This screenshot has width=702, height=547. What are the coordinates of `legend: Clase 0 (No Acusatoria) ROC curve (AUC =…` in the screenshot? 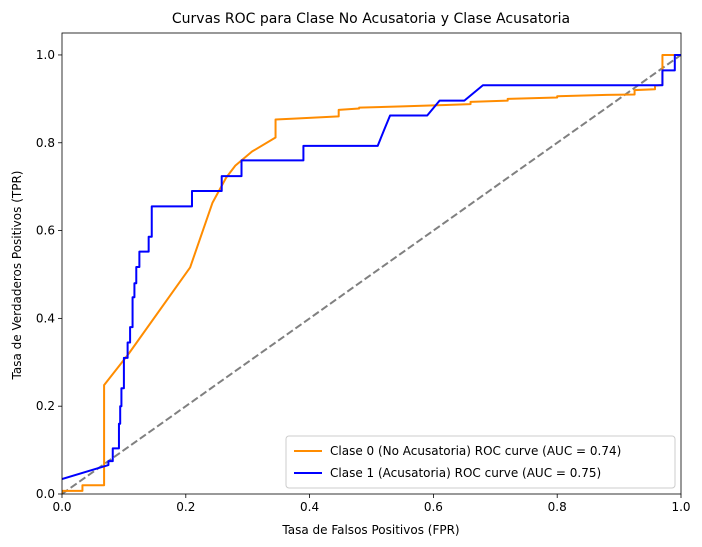 It's located at (480, 462).